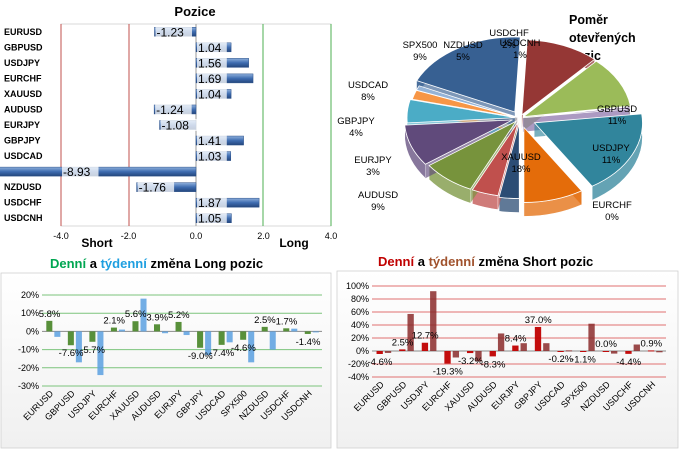 Image resolution: width=680 pixels, height=452 pixels. Describe the element at coordinates (614, 352) in the screenshot. I see `short-bar-s1-nzdusd` at that location.